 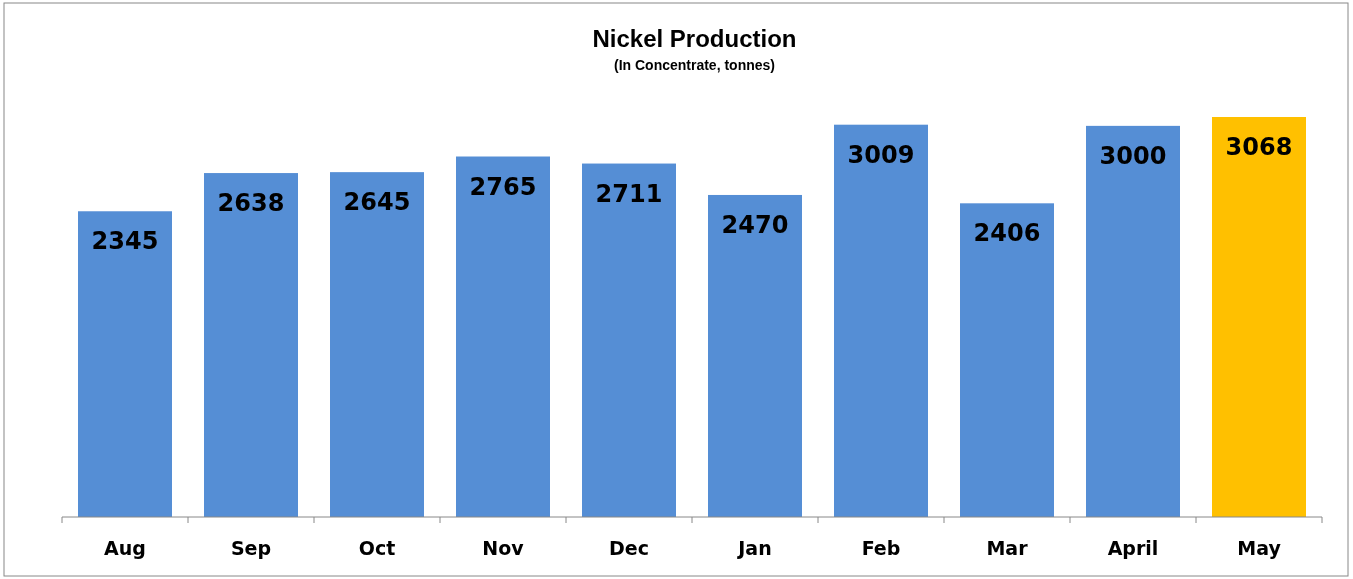 What do you see at coordinates (1007, 233) in the screenshot?
I see `data-label: 2406` at bounding box center [1007, 233].